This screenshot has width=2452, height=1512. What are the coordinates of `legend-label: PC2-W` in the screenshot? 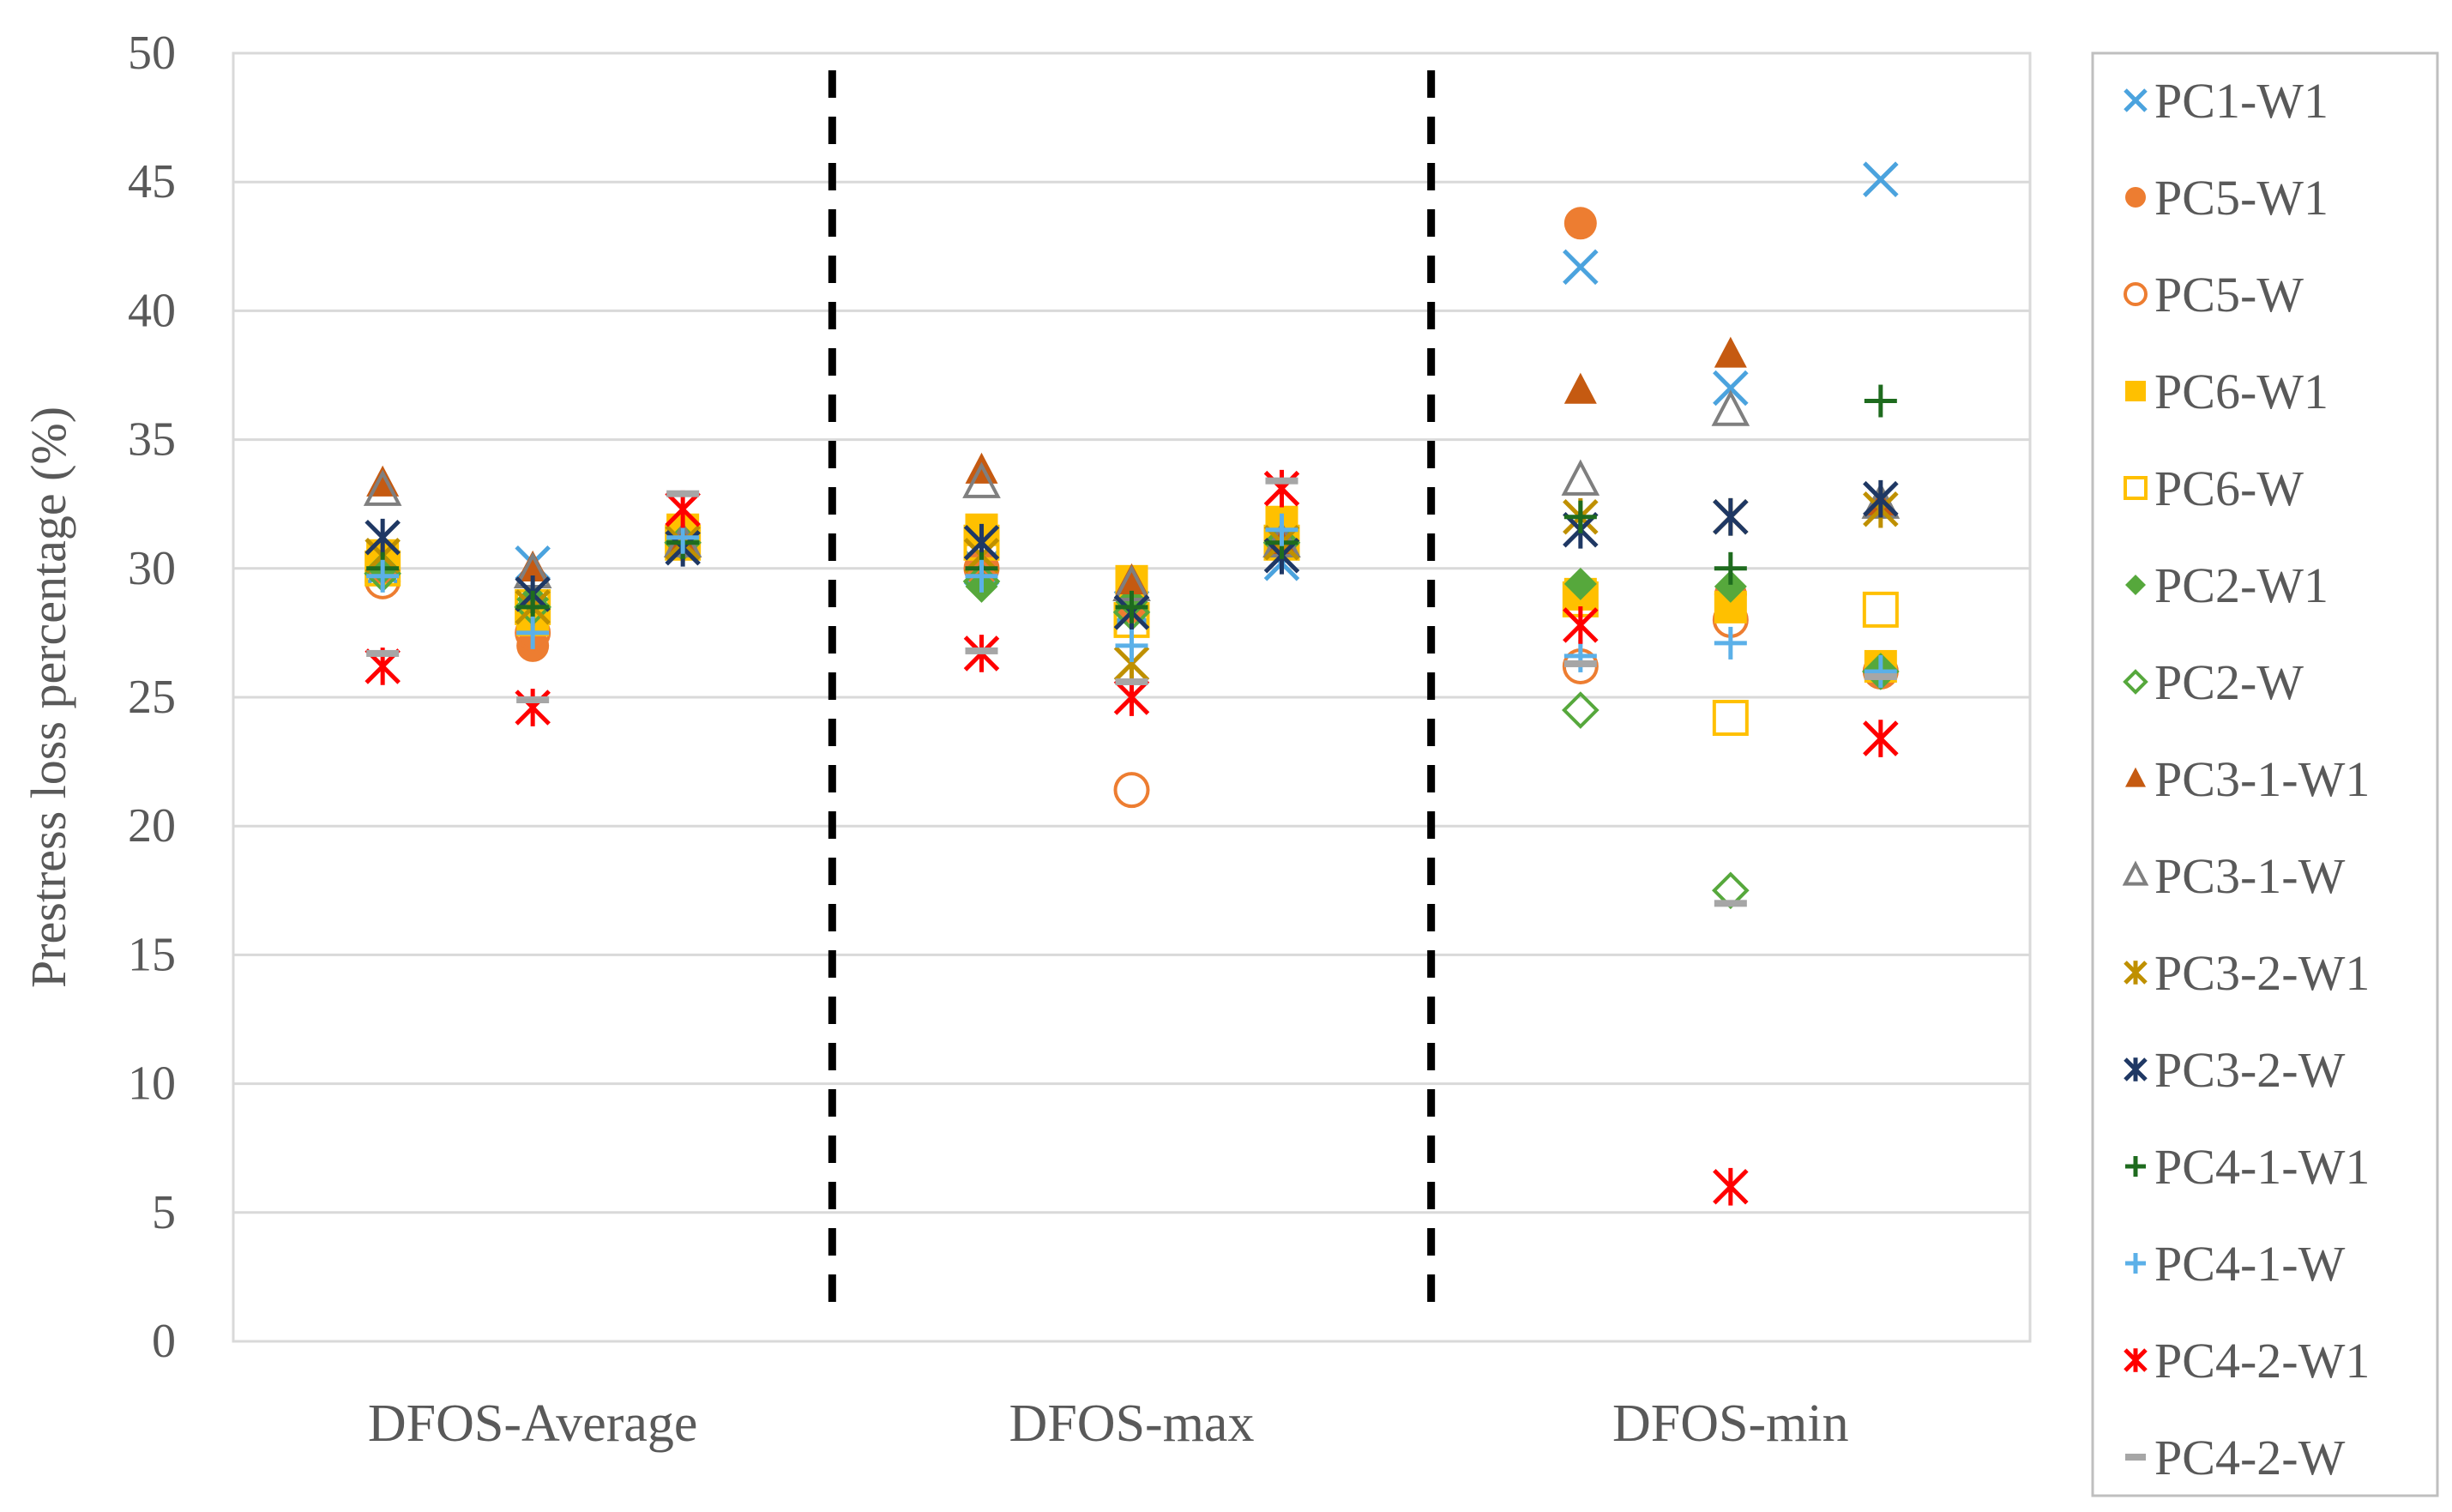 It's located at (2229, 682).